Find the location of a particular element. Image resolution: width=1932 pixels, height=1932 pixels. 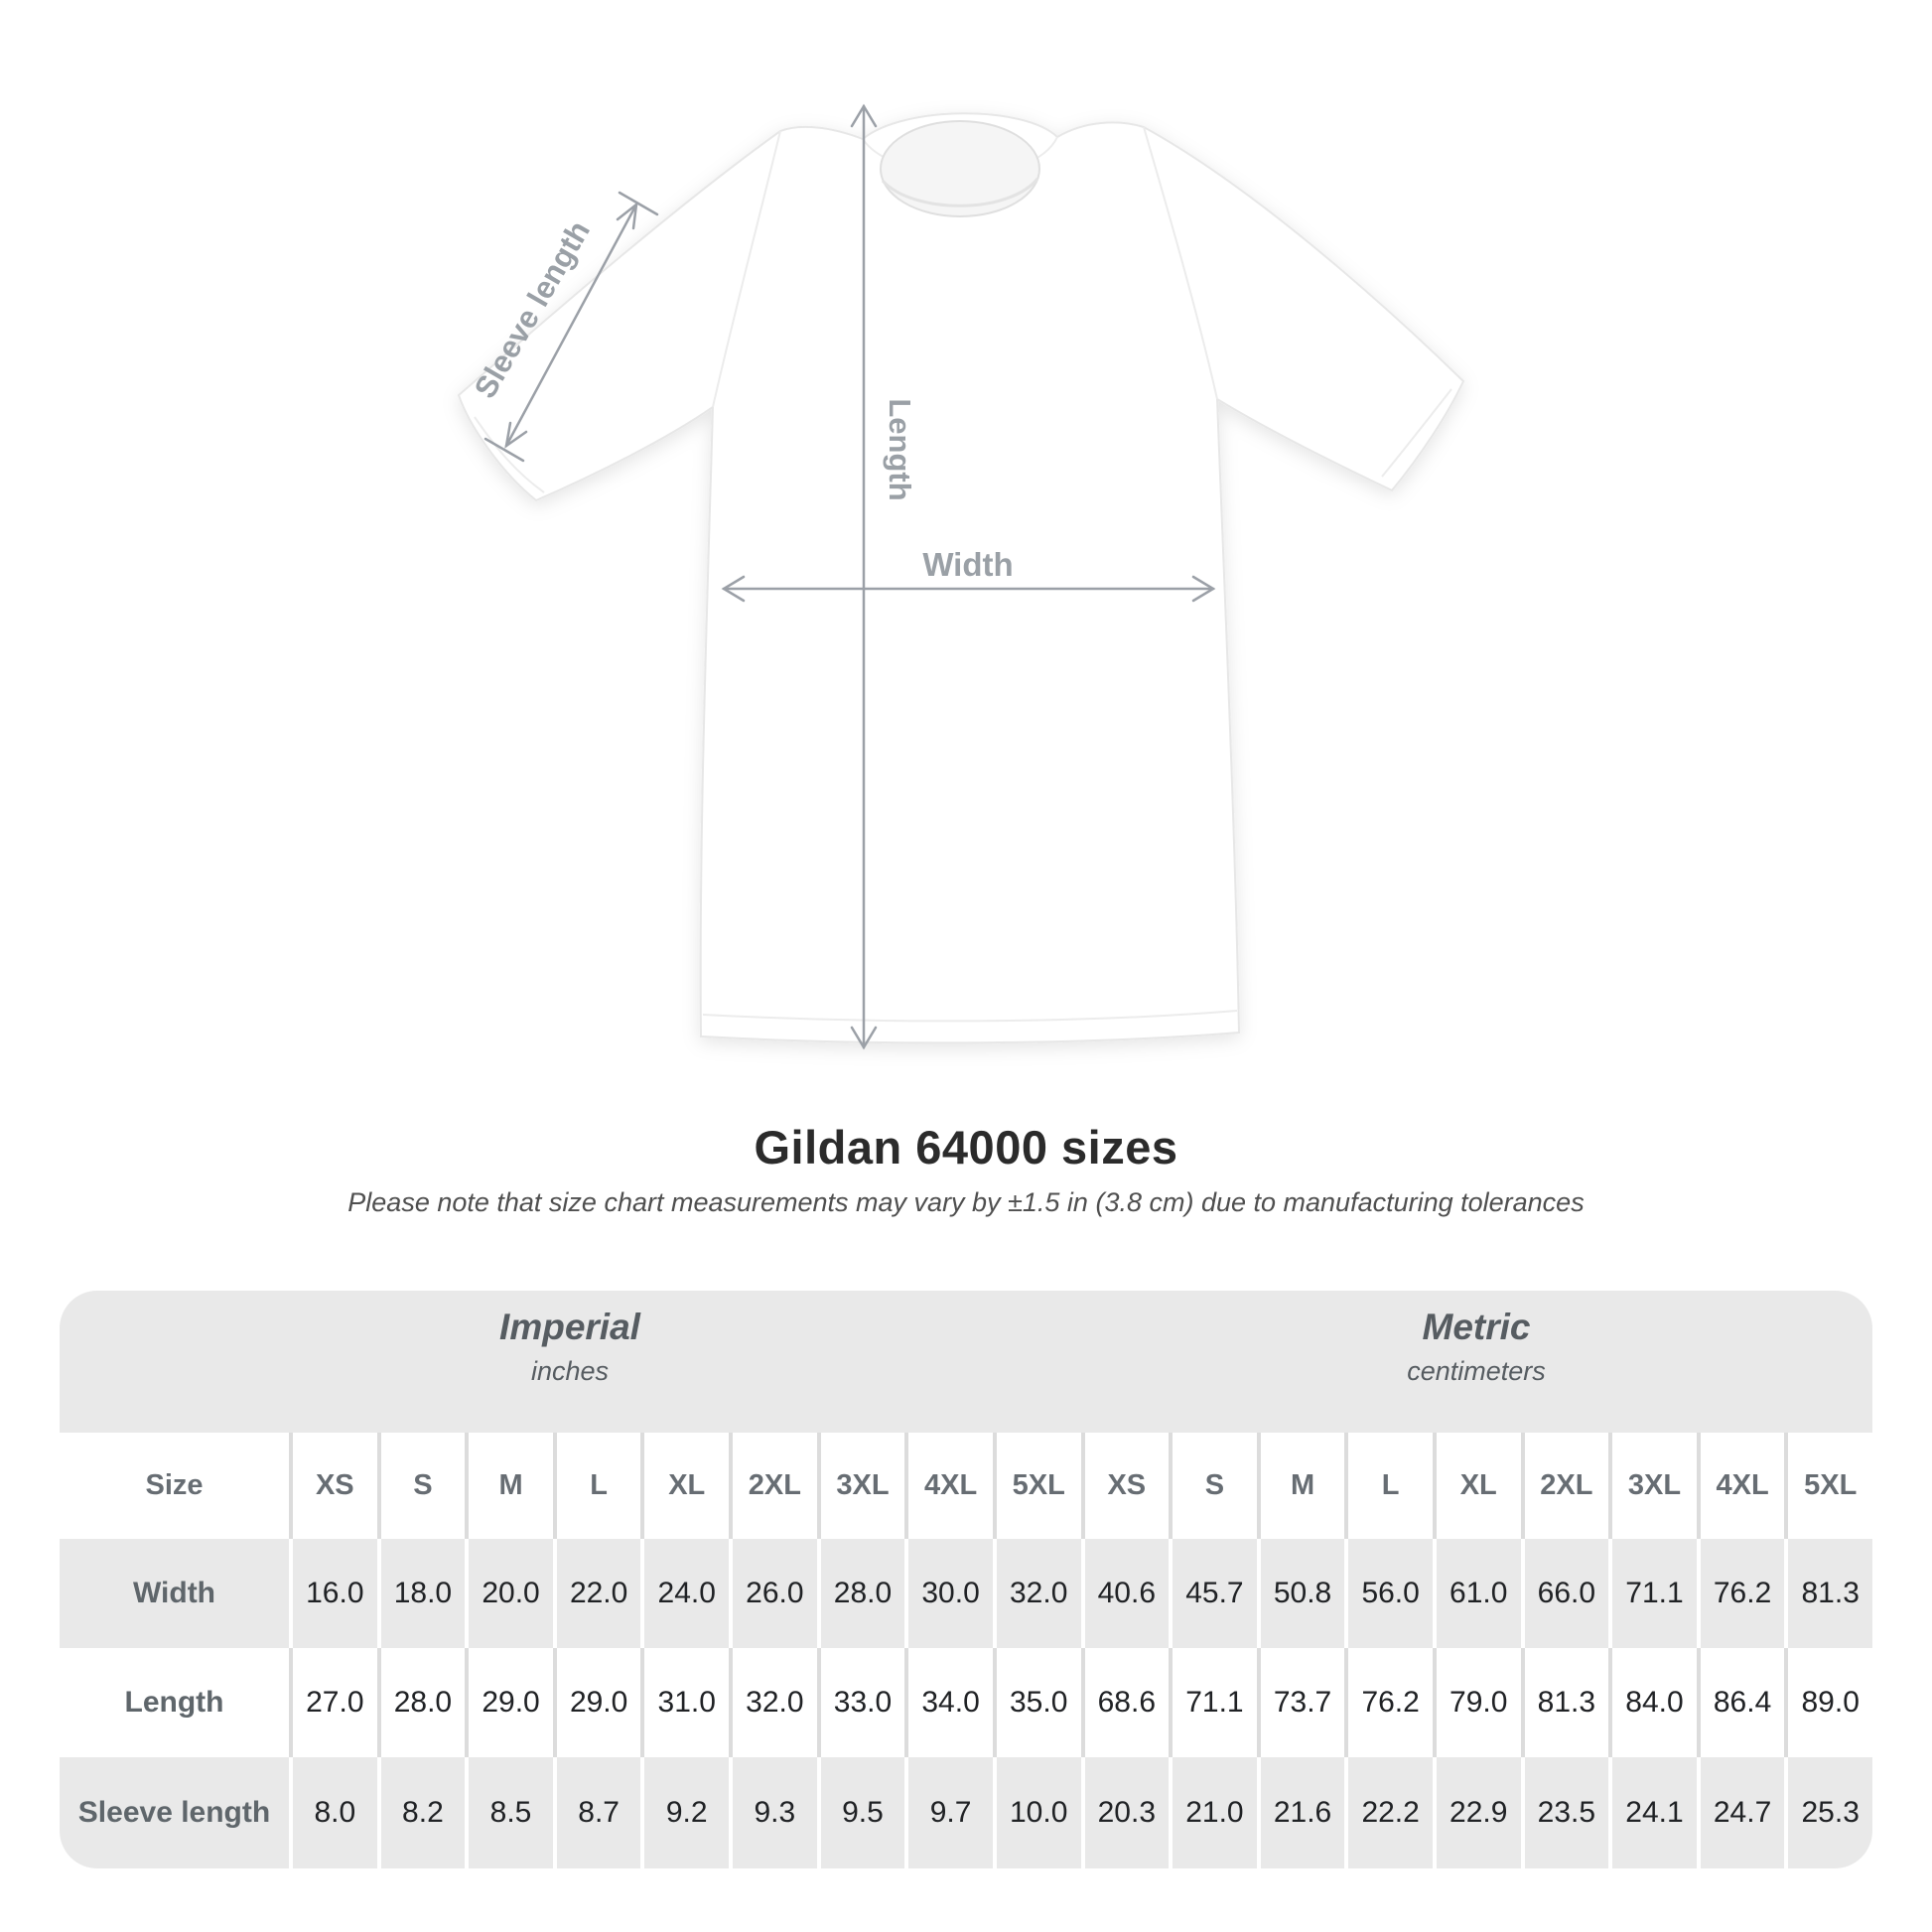

table-cell: 22.2 is located at coordinates (1390, 1812).